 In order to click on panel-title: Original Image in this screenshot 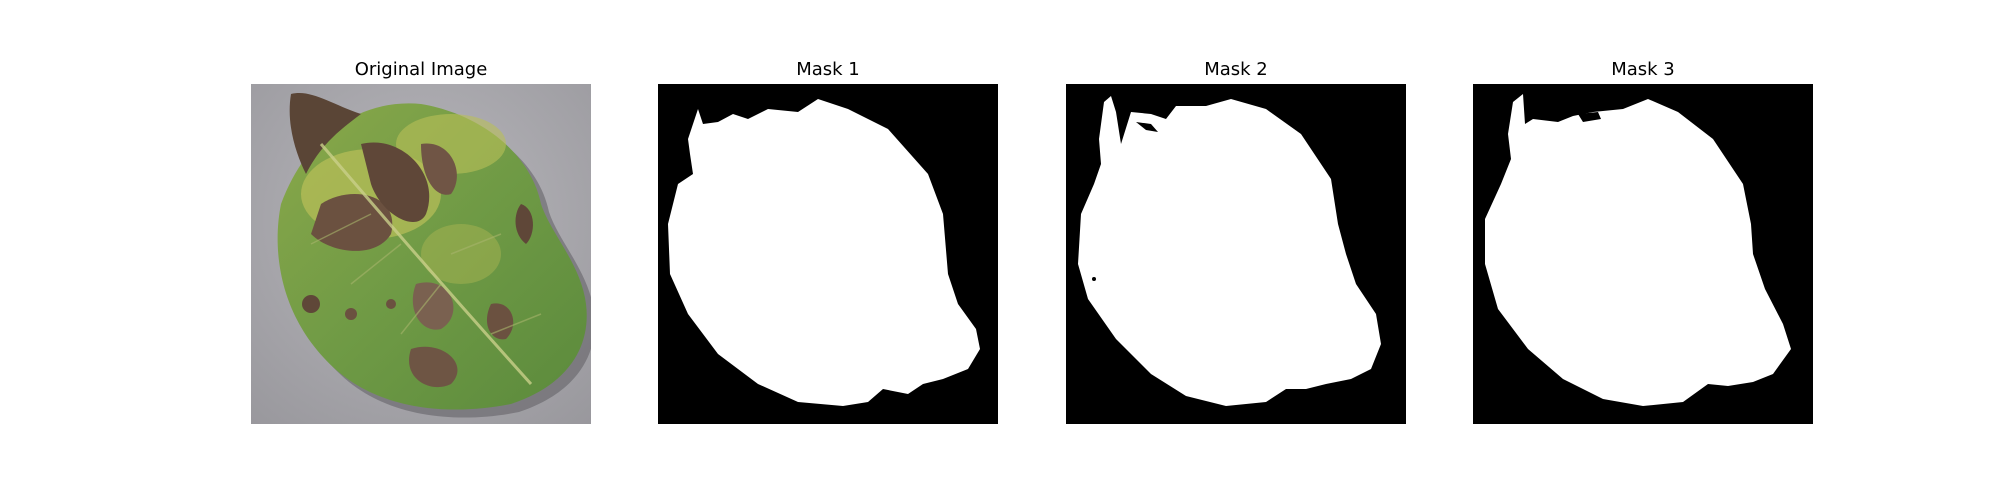, I will do `click(421, 69)`.